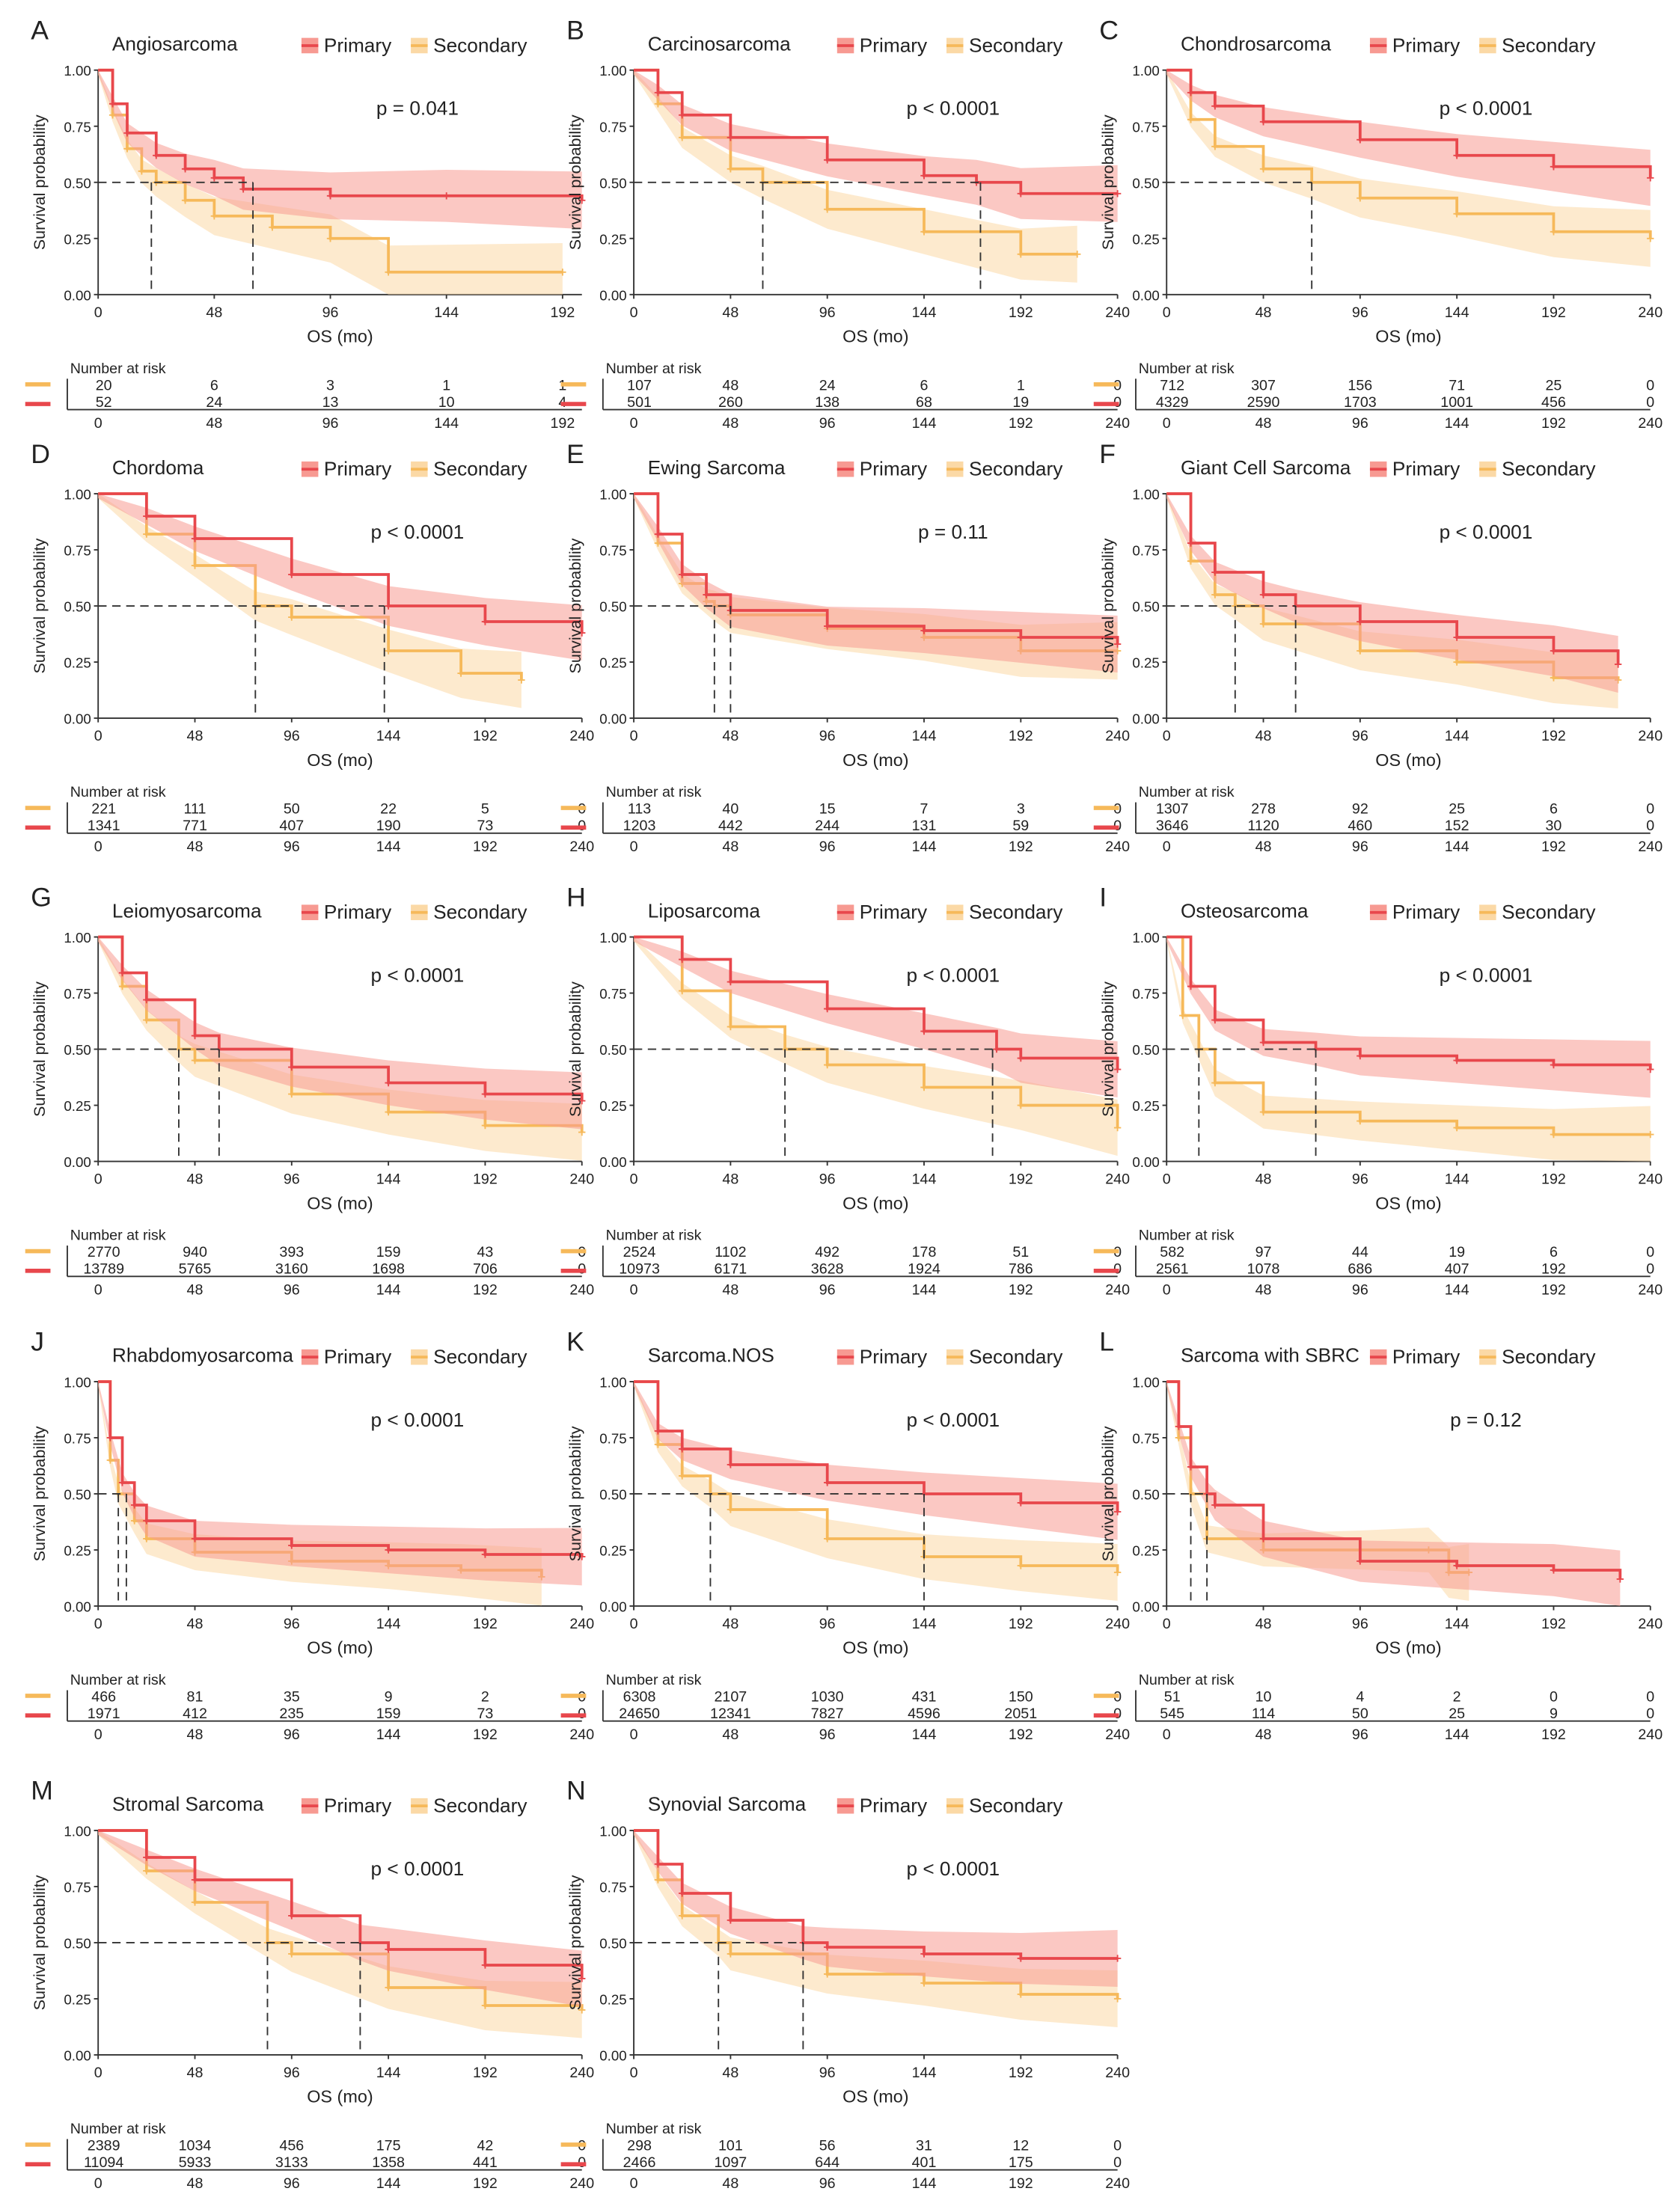  I want to click on risk-secondary-count: 35, so click(292, 1696).